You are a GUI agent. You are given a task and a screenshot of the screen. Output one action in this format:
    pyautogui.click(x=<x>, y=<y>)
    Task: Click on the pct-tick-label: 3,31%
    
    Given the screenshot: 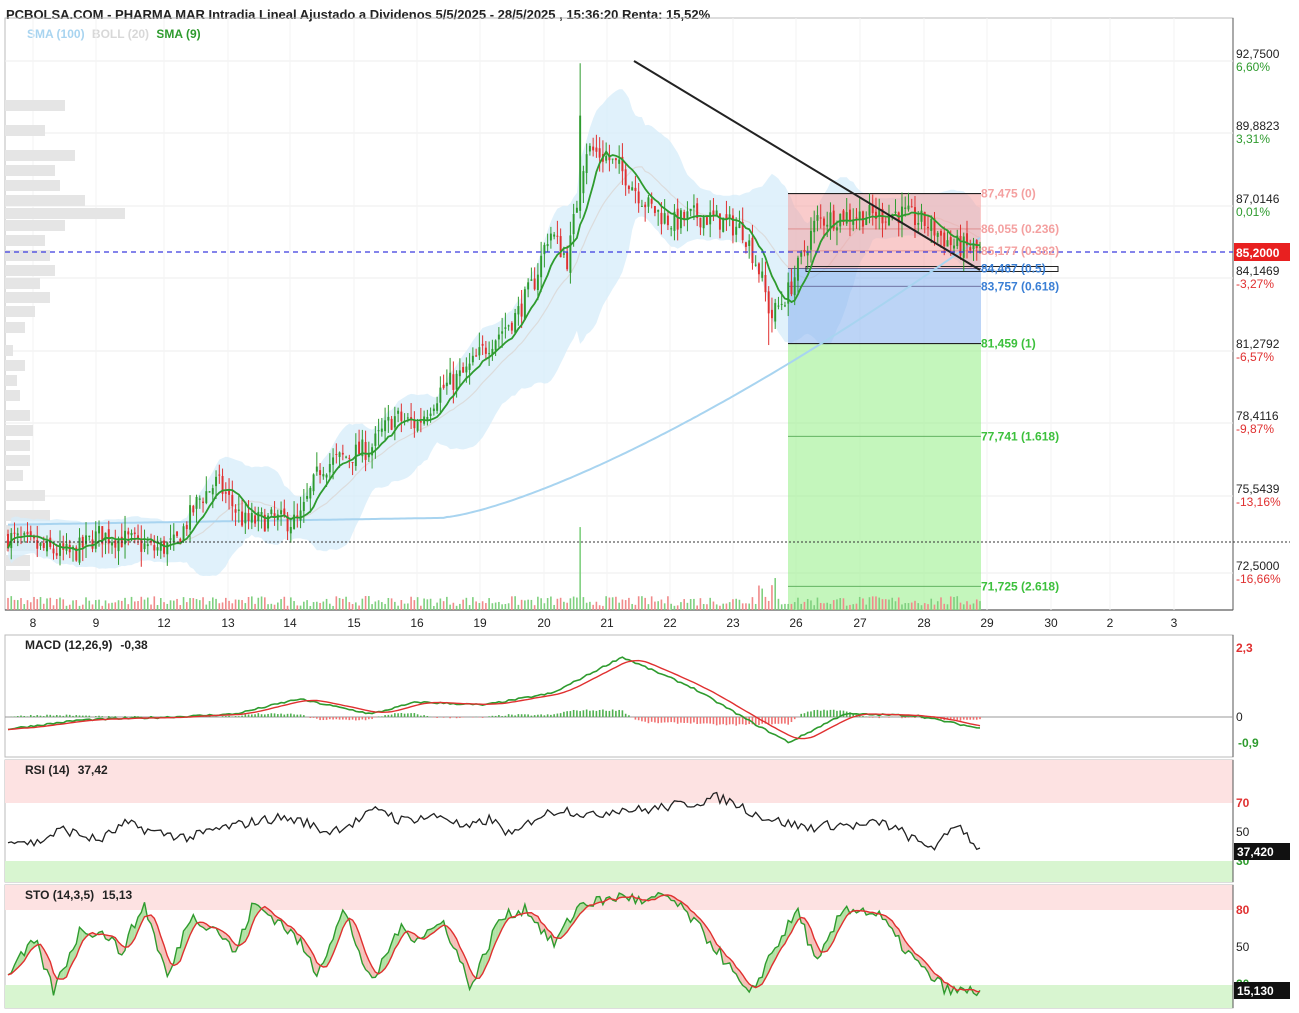 What is the action you would take?
    pyautogui.click(x=1253, y=139)
    